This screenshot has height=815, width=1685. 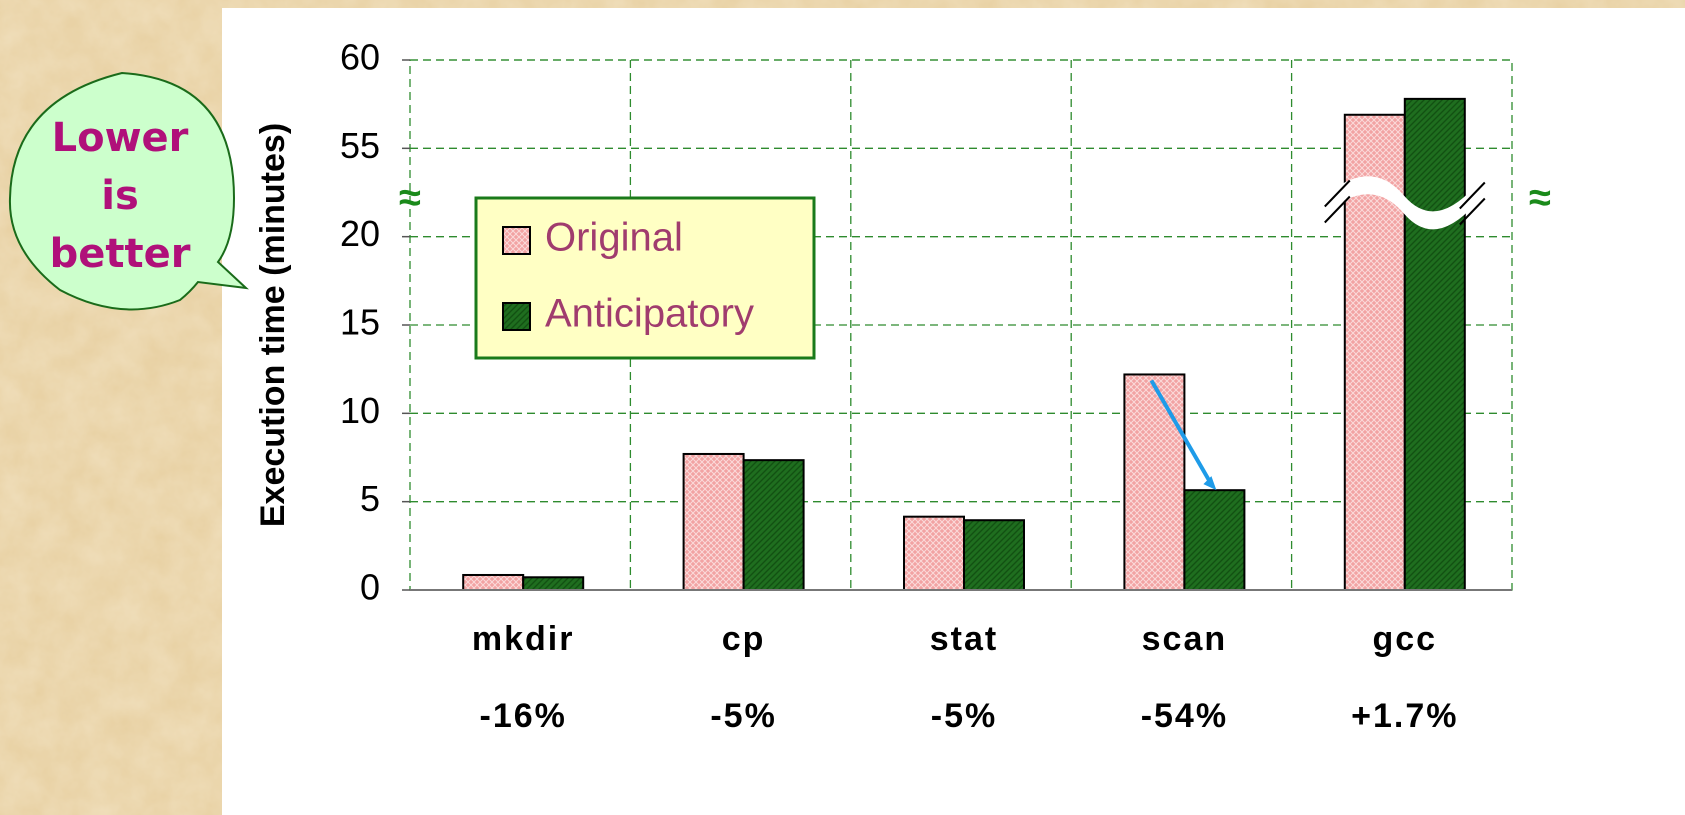 What do you see at coordinates (1404, 716) in the screenshot?
I see `change-label: +1.7%` at bounding box center [1404, 716].